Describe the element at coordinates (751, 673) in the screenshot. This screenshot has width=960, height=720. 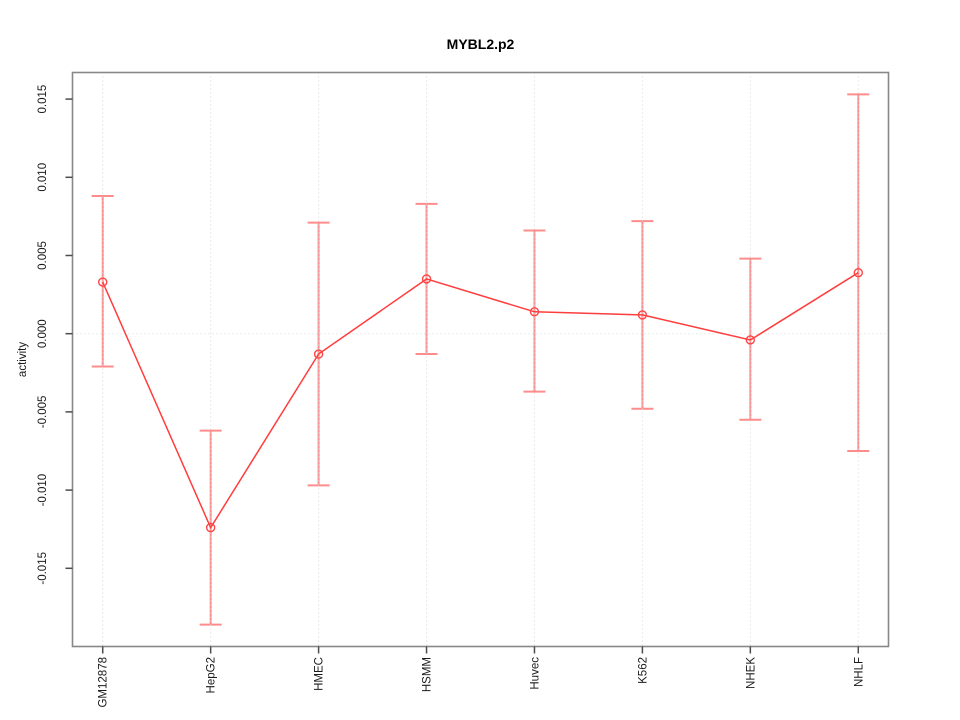
I see `x-tick-label: NHEK` at that location.